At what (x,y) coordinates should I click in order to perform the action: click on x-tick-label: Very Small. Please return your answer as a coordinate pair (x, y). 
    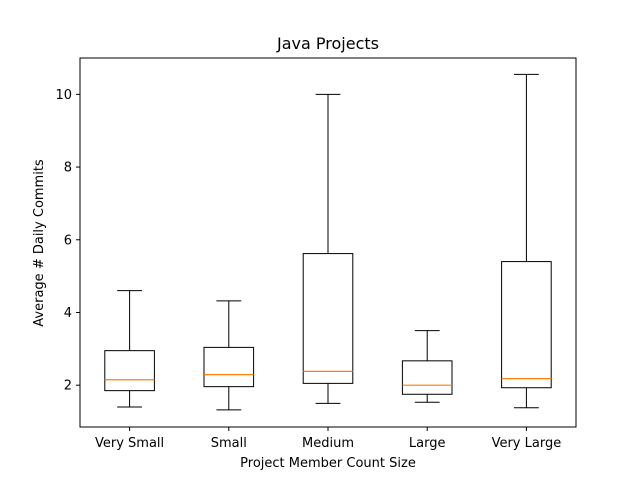
    Looking at the image, I should click on (129, 443).